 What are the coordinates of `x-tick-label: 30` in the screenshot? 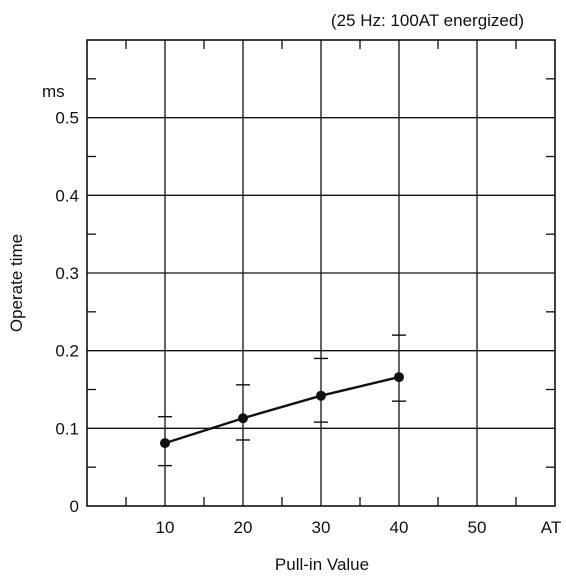 It's located at (321, 527).